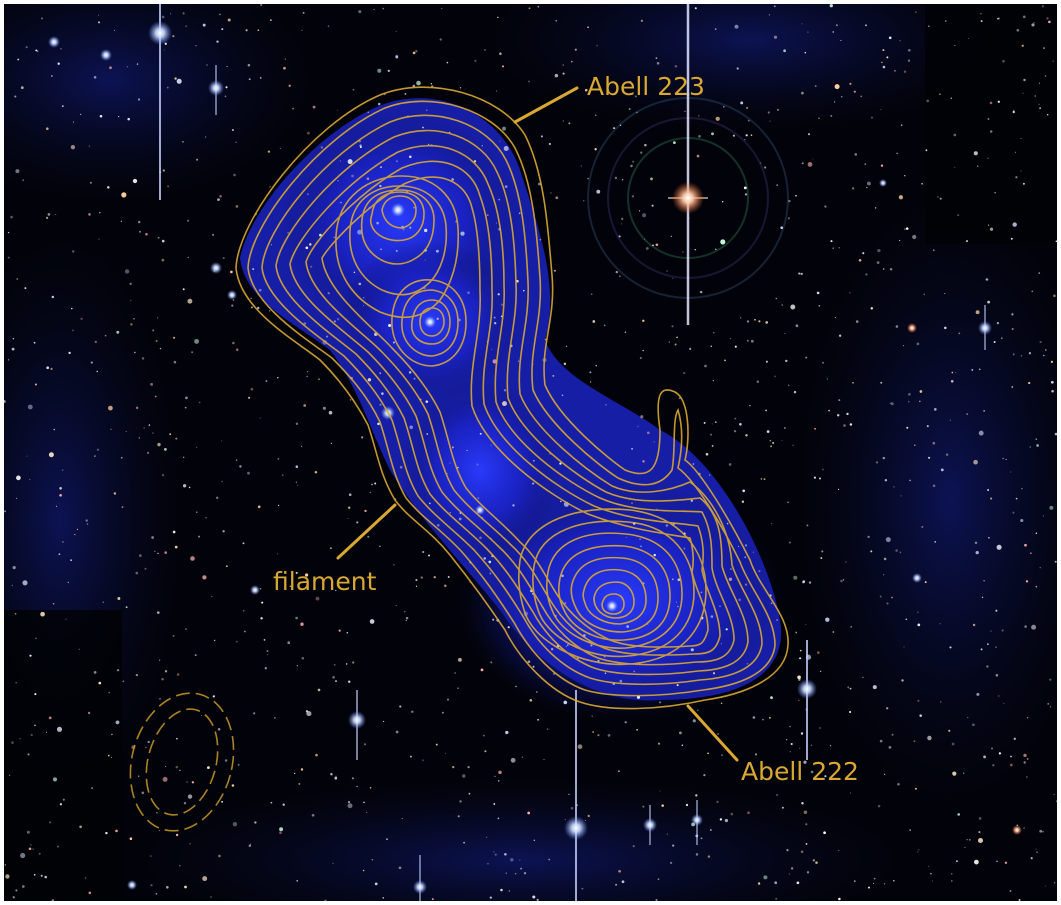  What do you see at coordinates (397, 227) in the screenshot?
I see `contour-line` at bounding box center [397, 227].